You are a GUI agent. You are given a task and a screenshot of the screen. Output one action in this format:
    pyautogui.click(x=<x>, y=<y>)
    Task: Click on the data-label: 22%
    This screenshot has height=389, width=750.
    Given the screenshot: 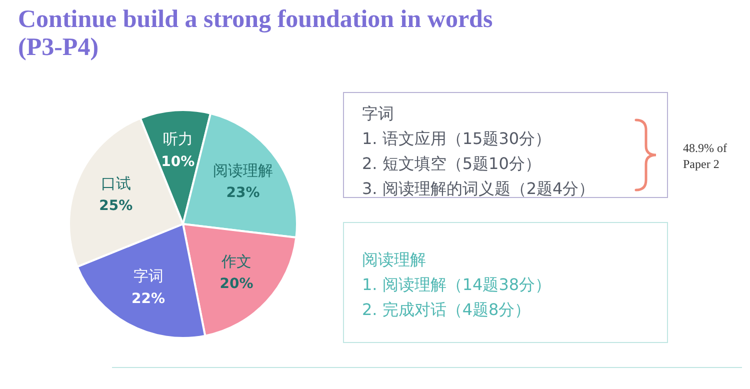 What is the action you would take?
    pyautogui.click(x=149, y=298)
    